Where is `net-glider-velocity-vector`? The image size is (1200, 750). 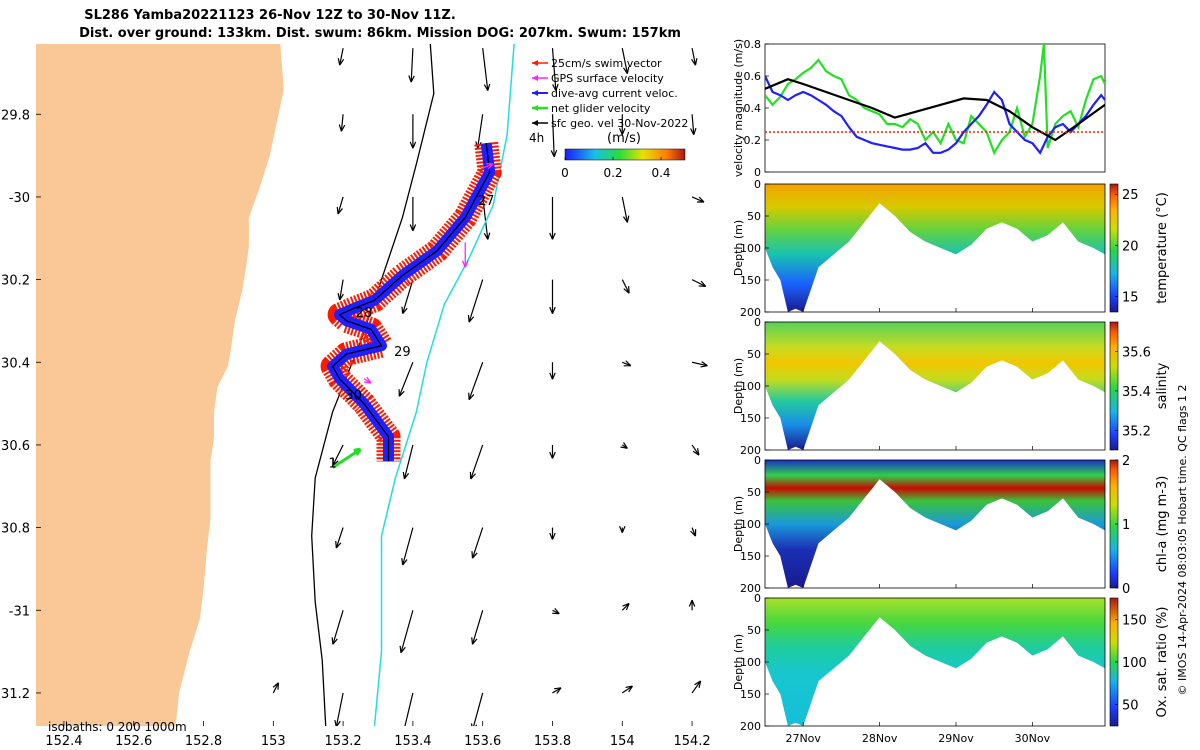 net-glider-velocity-vector is located at coordinates (346, 458).